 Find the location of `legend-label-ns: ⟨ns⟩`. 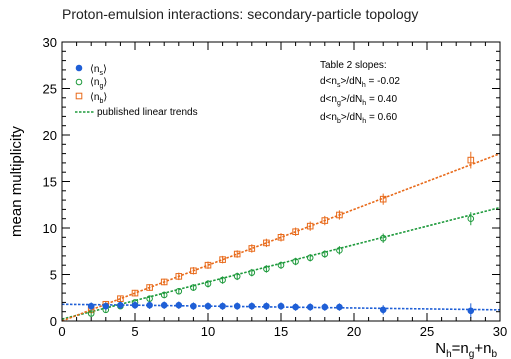

legend-label-ns: ⟨ns⟩ is located at coordinates (98, 70).